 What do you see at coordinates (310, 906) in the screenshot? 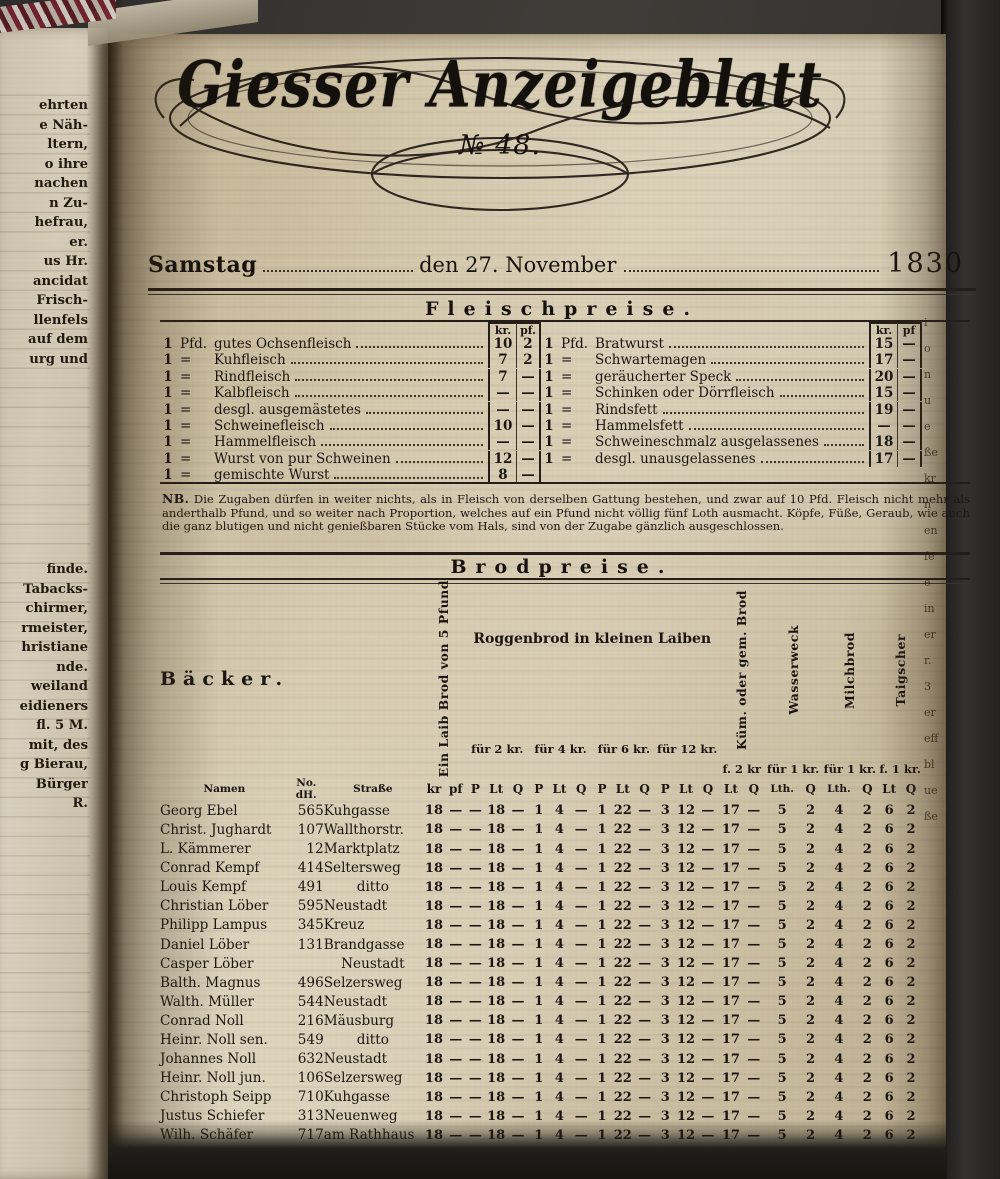
I see `house-number: 595` at bounding box center [310, 906].